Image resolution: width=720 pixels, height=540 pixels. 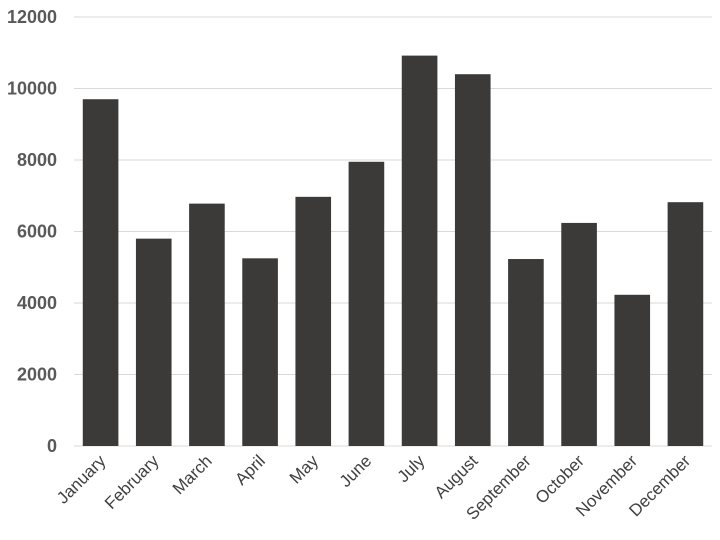 I want to click on bar-march, so click(x=207, y=325).